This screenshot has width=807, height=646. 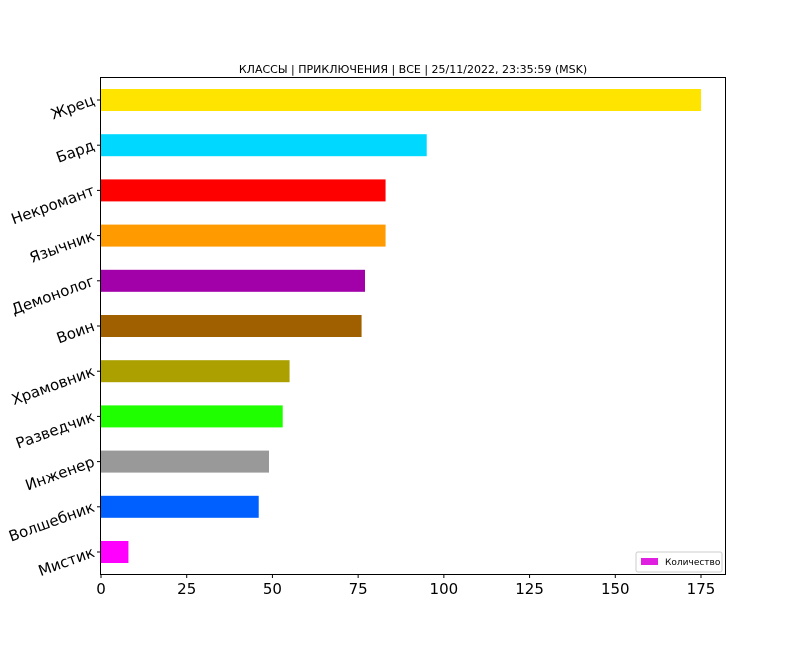 What do you see at coordinates (701, 589) in the screenshot?
I see `x-tick-label: 175` at bounding box center [701, 589].